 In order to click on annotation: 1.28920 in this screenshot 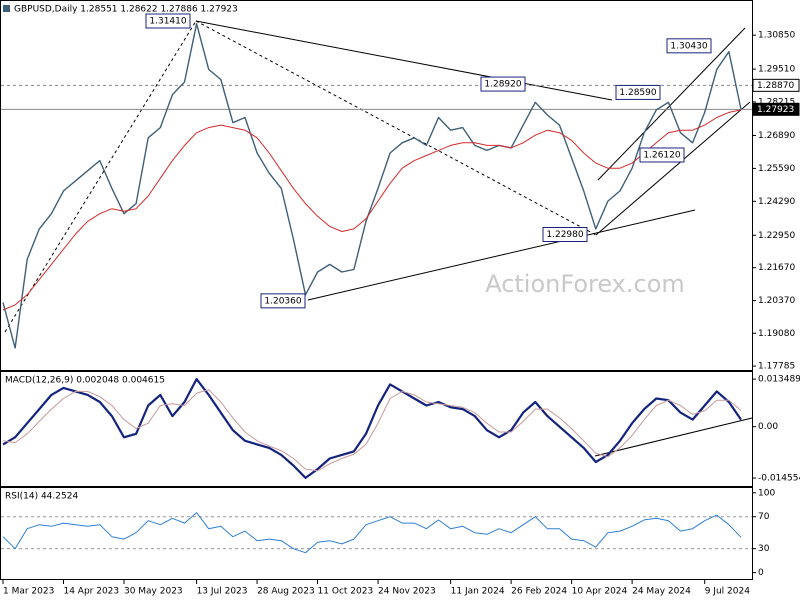, I will do `click(502, 85)`.